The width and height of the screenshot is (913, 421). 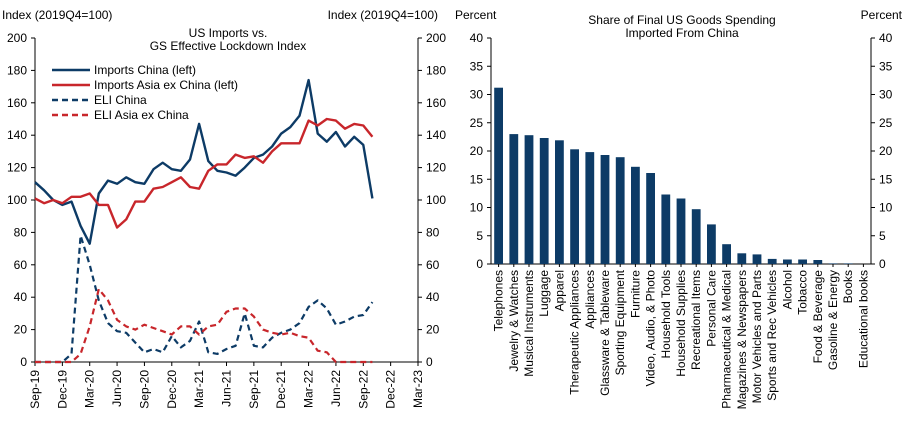 I want to click on right-chart-title-line1: Share of Final US Goods Spending, so click(x=681, y=20).